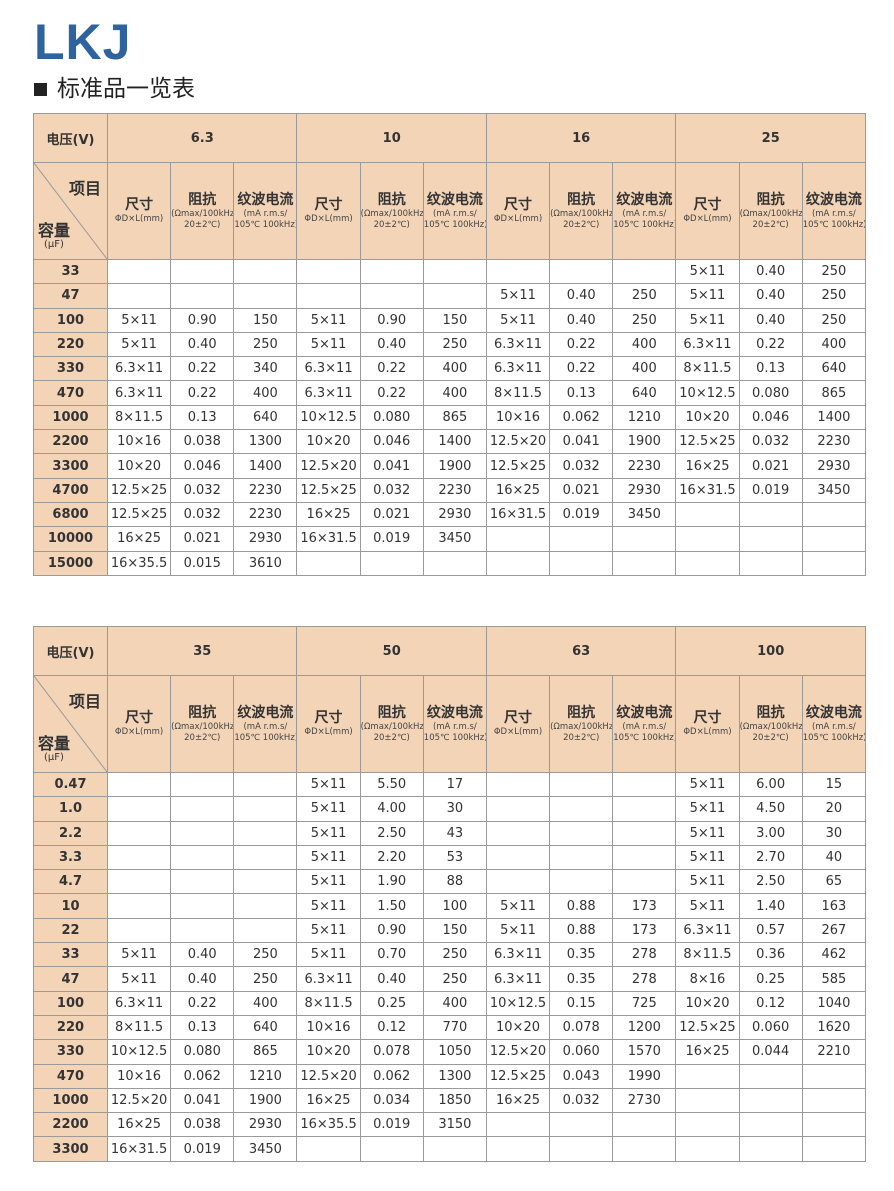 This screenshot has height=1191, width=894. I want to click on impedance-cell: 0.35, so click(581, 979).